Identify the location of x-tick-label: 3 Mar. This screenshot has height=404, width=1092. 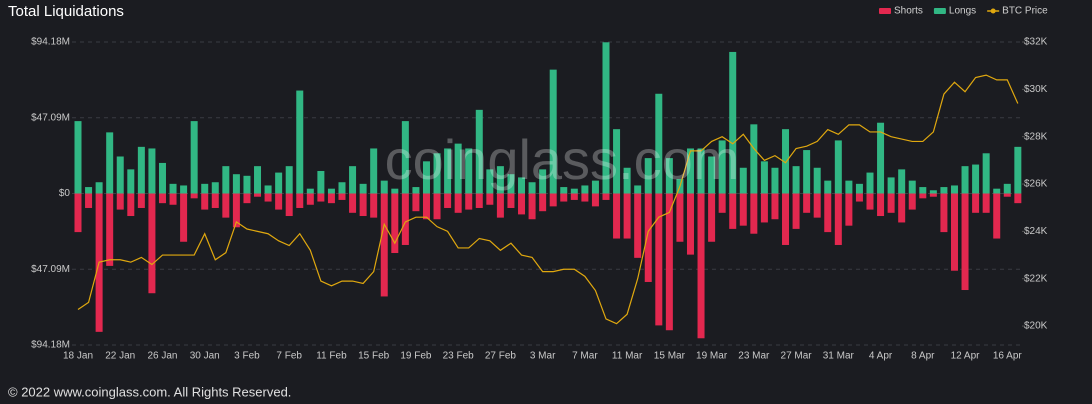
(543, 356).